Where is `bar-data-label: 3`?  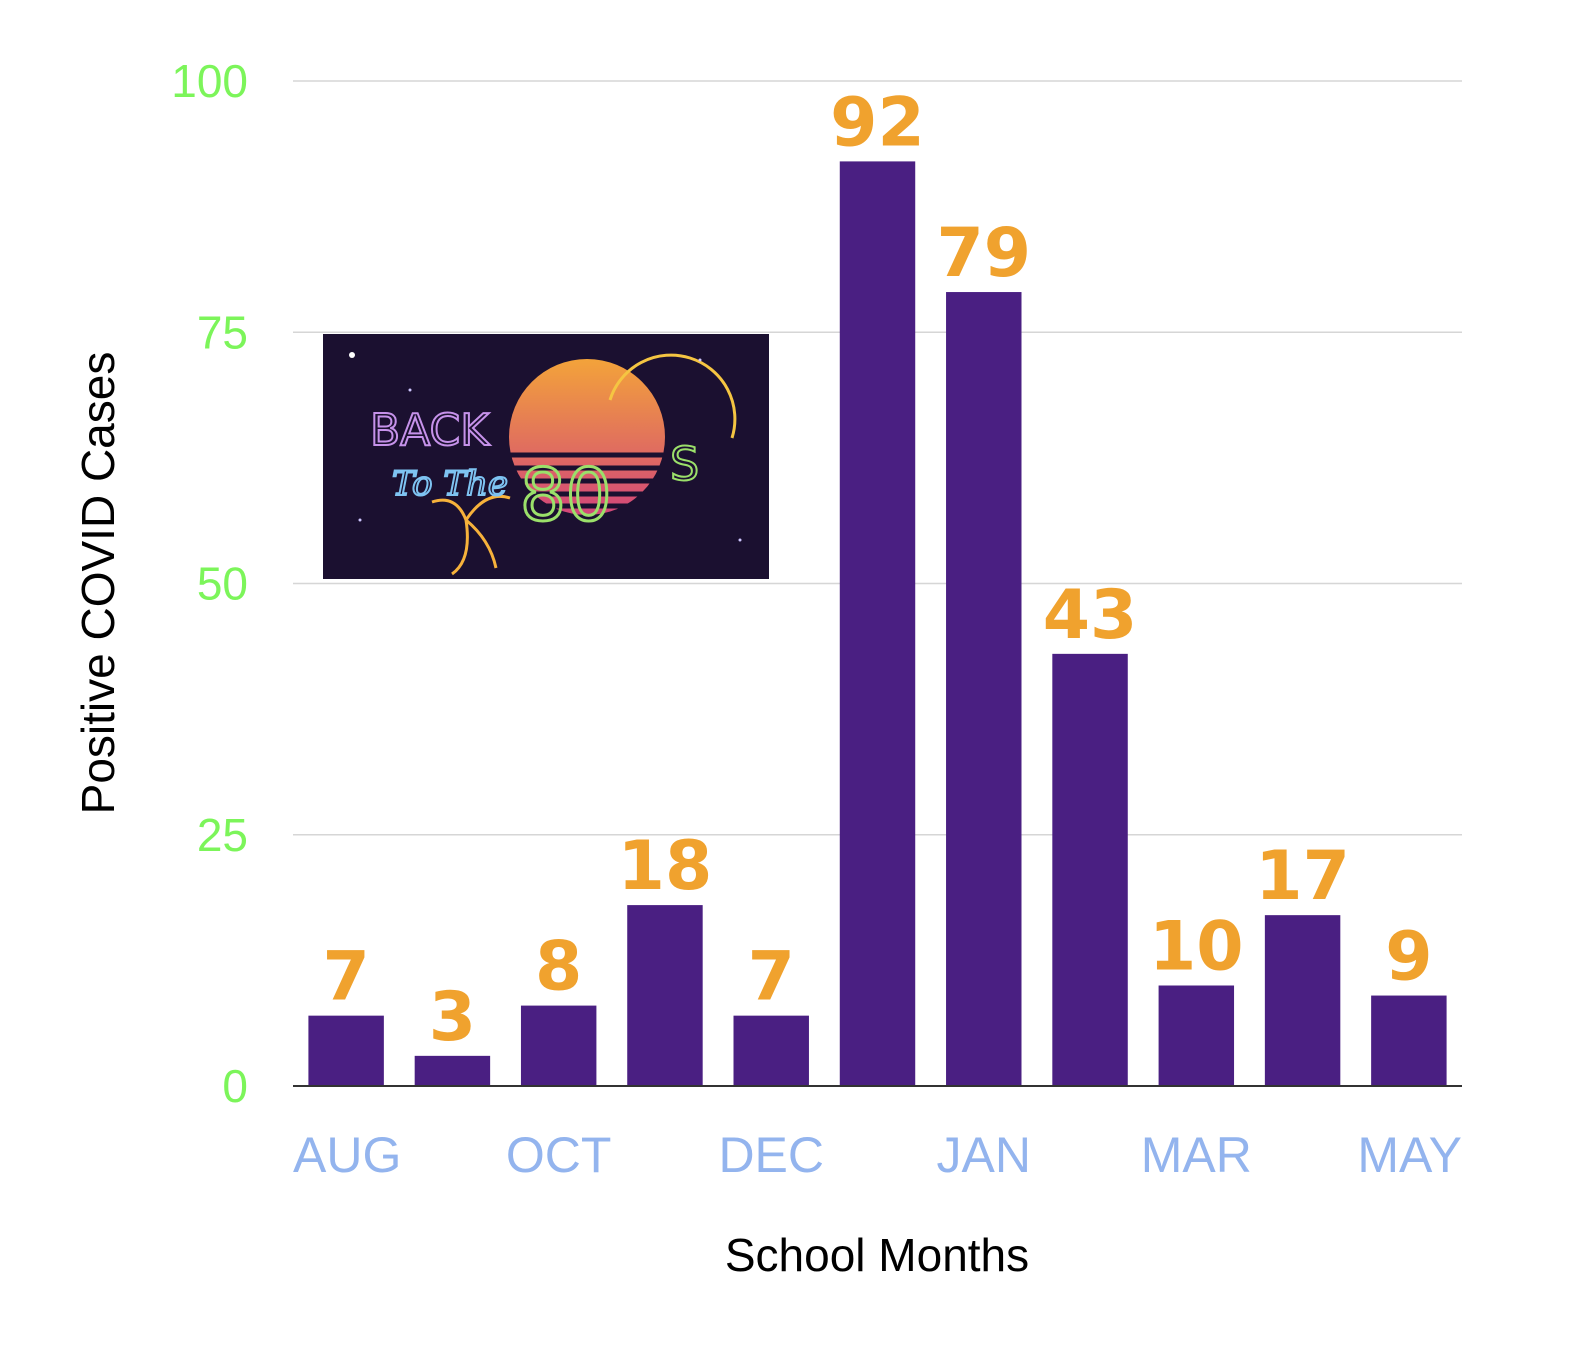
bar-data-label: 3 is located at coordinates (452, 1017).